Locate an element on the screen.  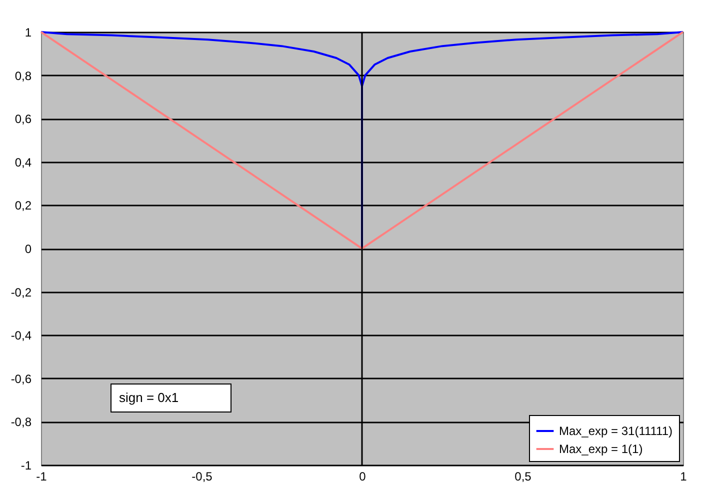
y-tick-label: 0,4 is located at coordinates (23, 162).